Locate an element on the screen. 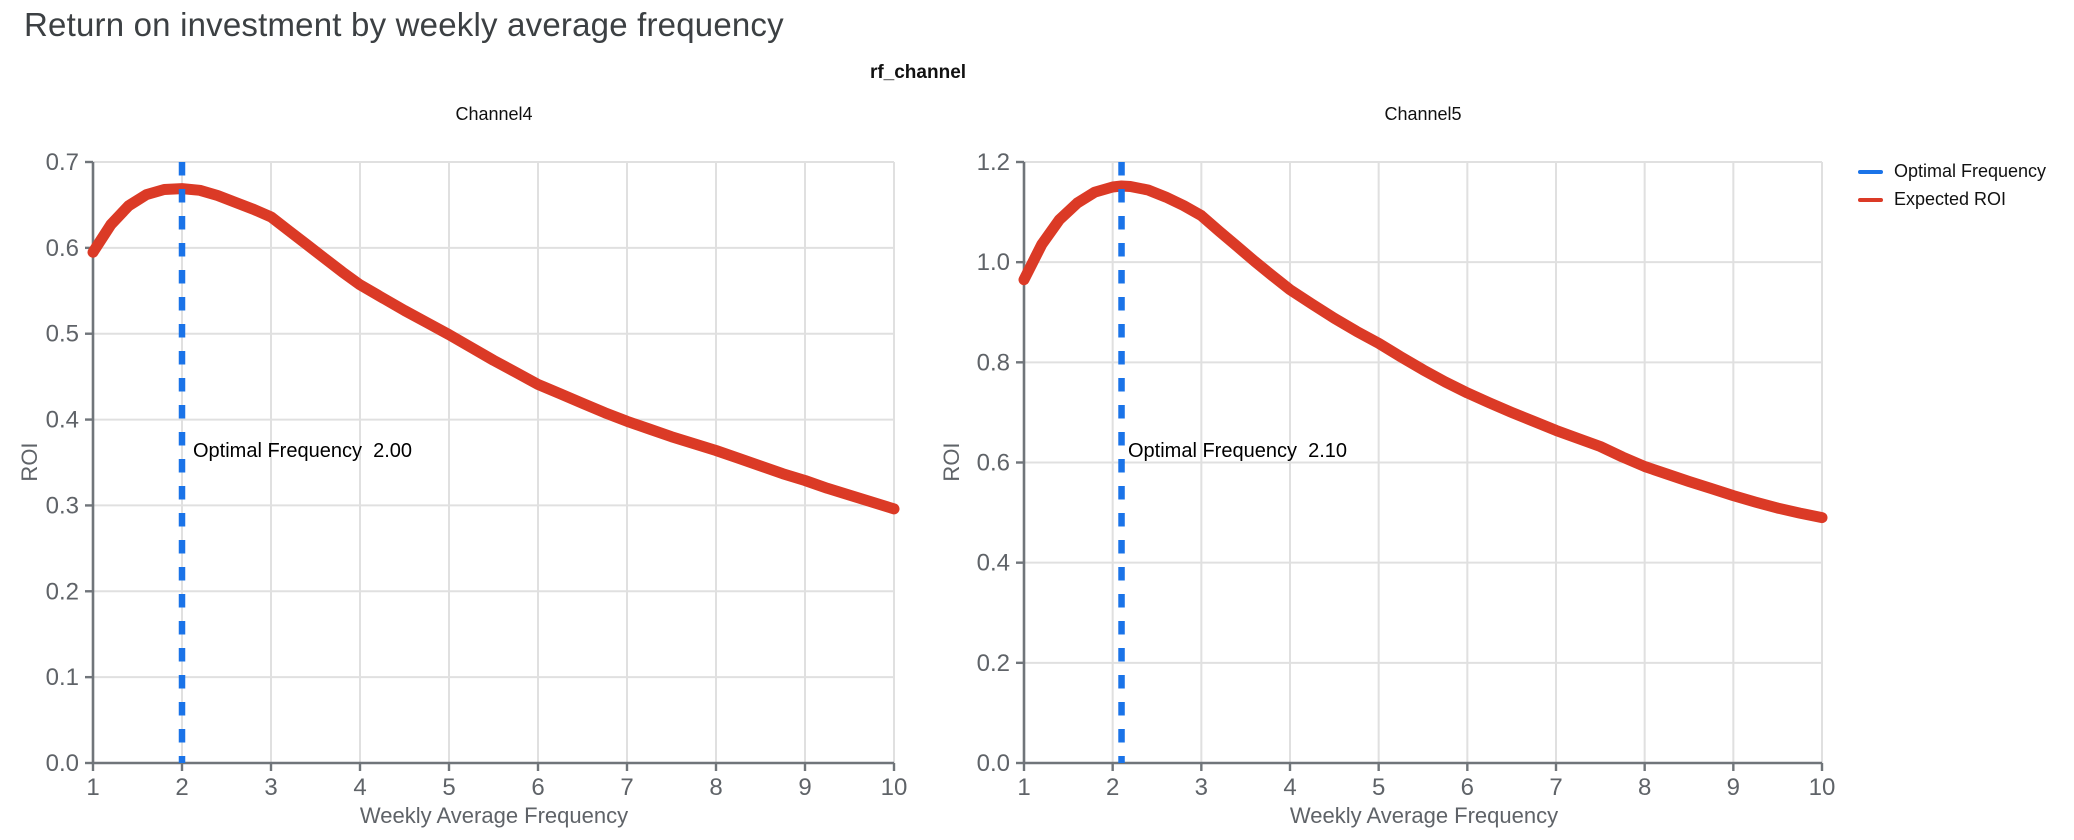  legend-label: Optimal Frequency is located at coordinates (1970, 171).